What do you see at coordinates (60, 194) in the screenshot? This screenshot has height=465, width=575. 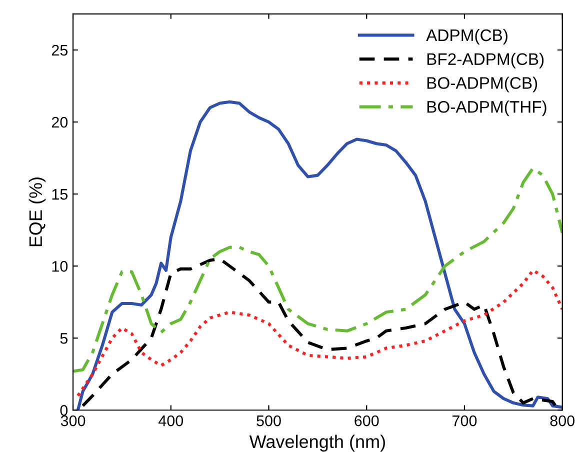 I see `y-tick-label: 15` at bounding box center [60, 194].